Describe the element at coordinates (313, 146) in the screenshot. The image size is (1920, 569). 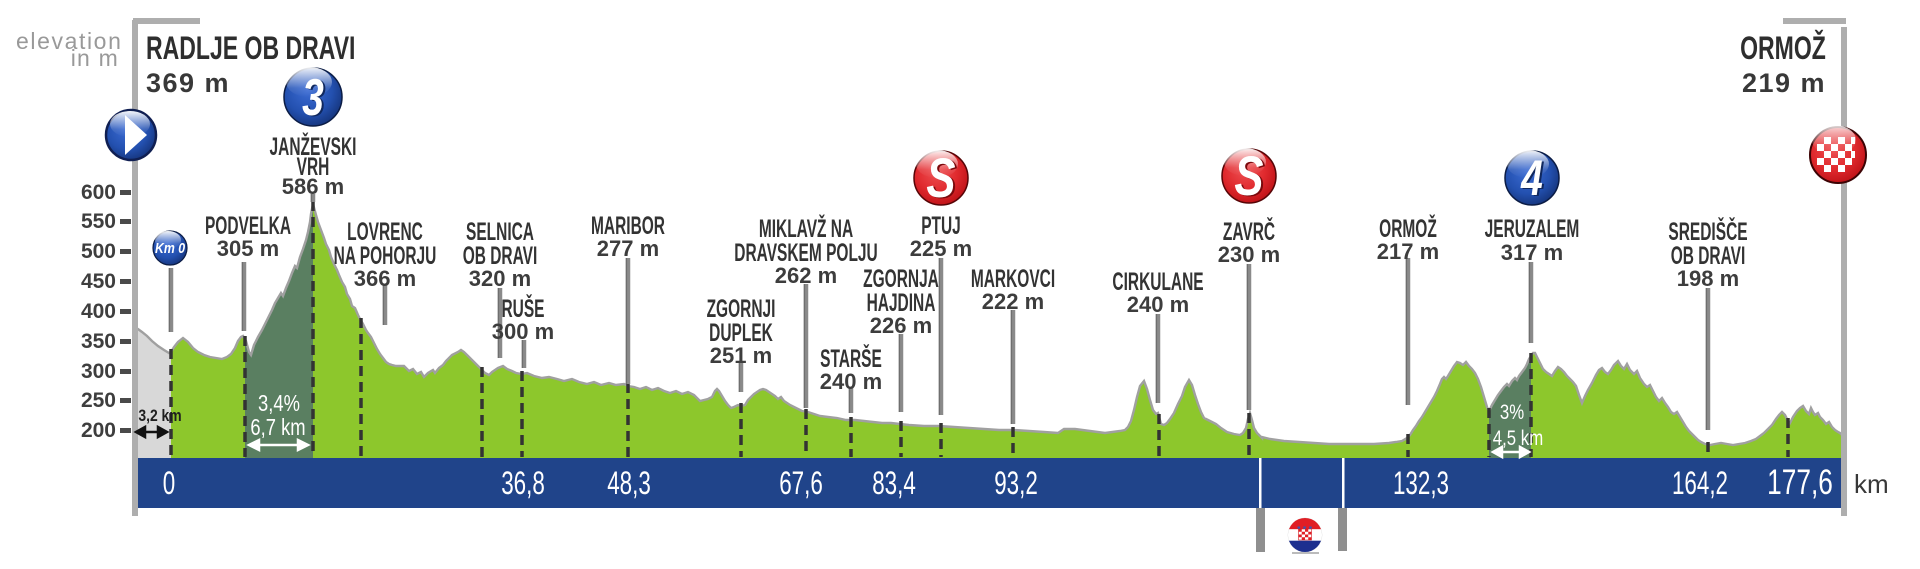
I see `svg-text: JANŽEVSKI` at that location.